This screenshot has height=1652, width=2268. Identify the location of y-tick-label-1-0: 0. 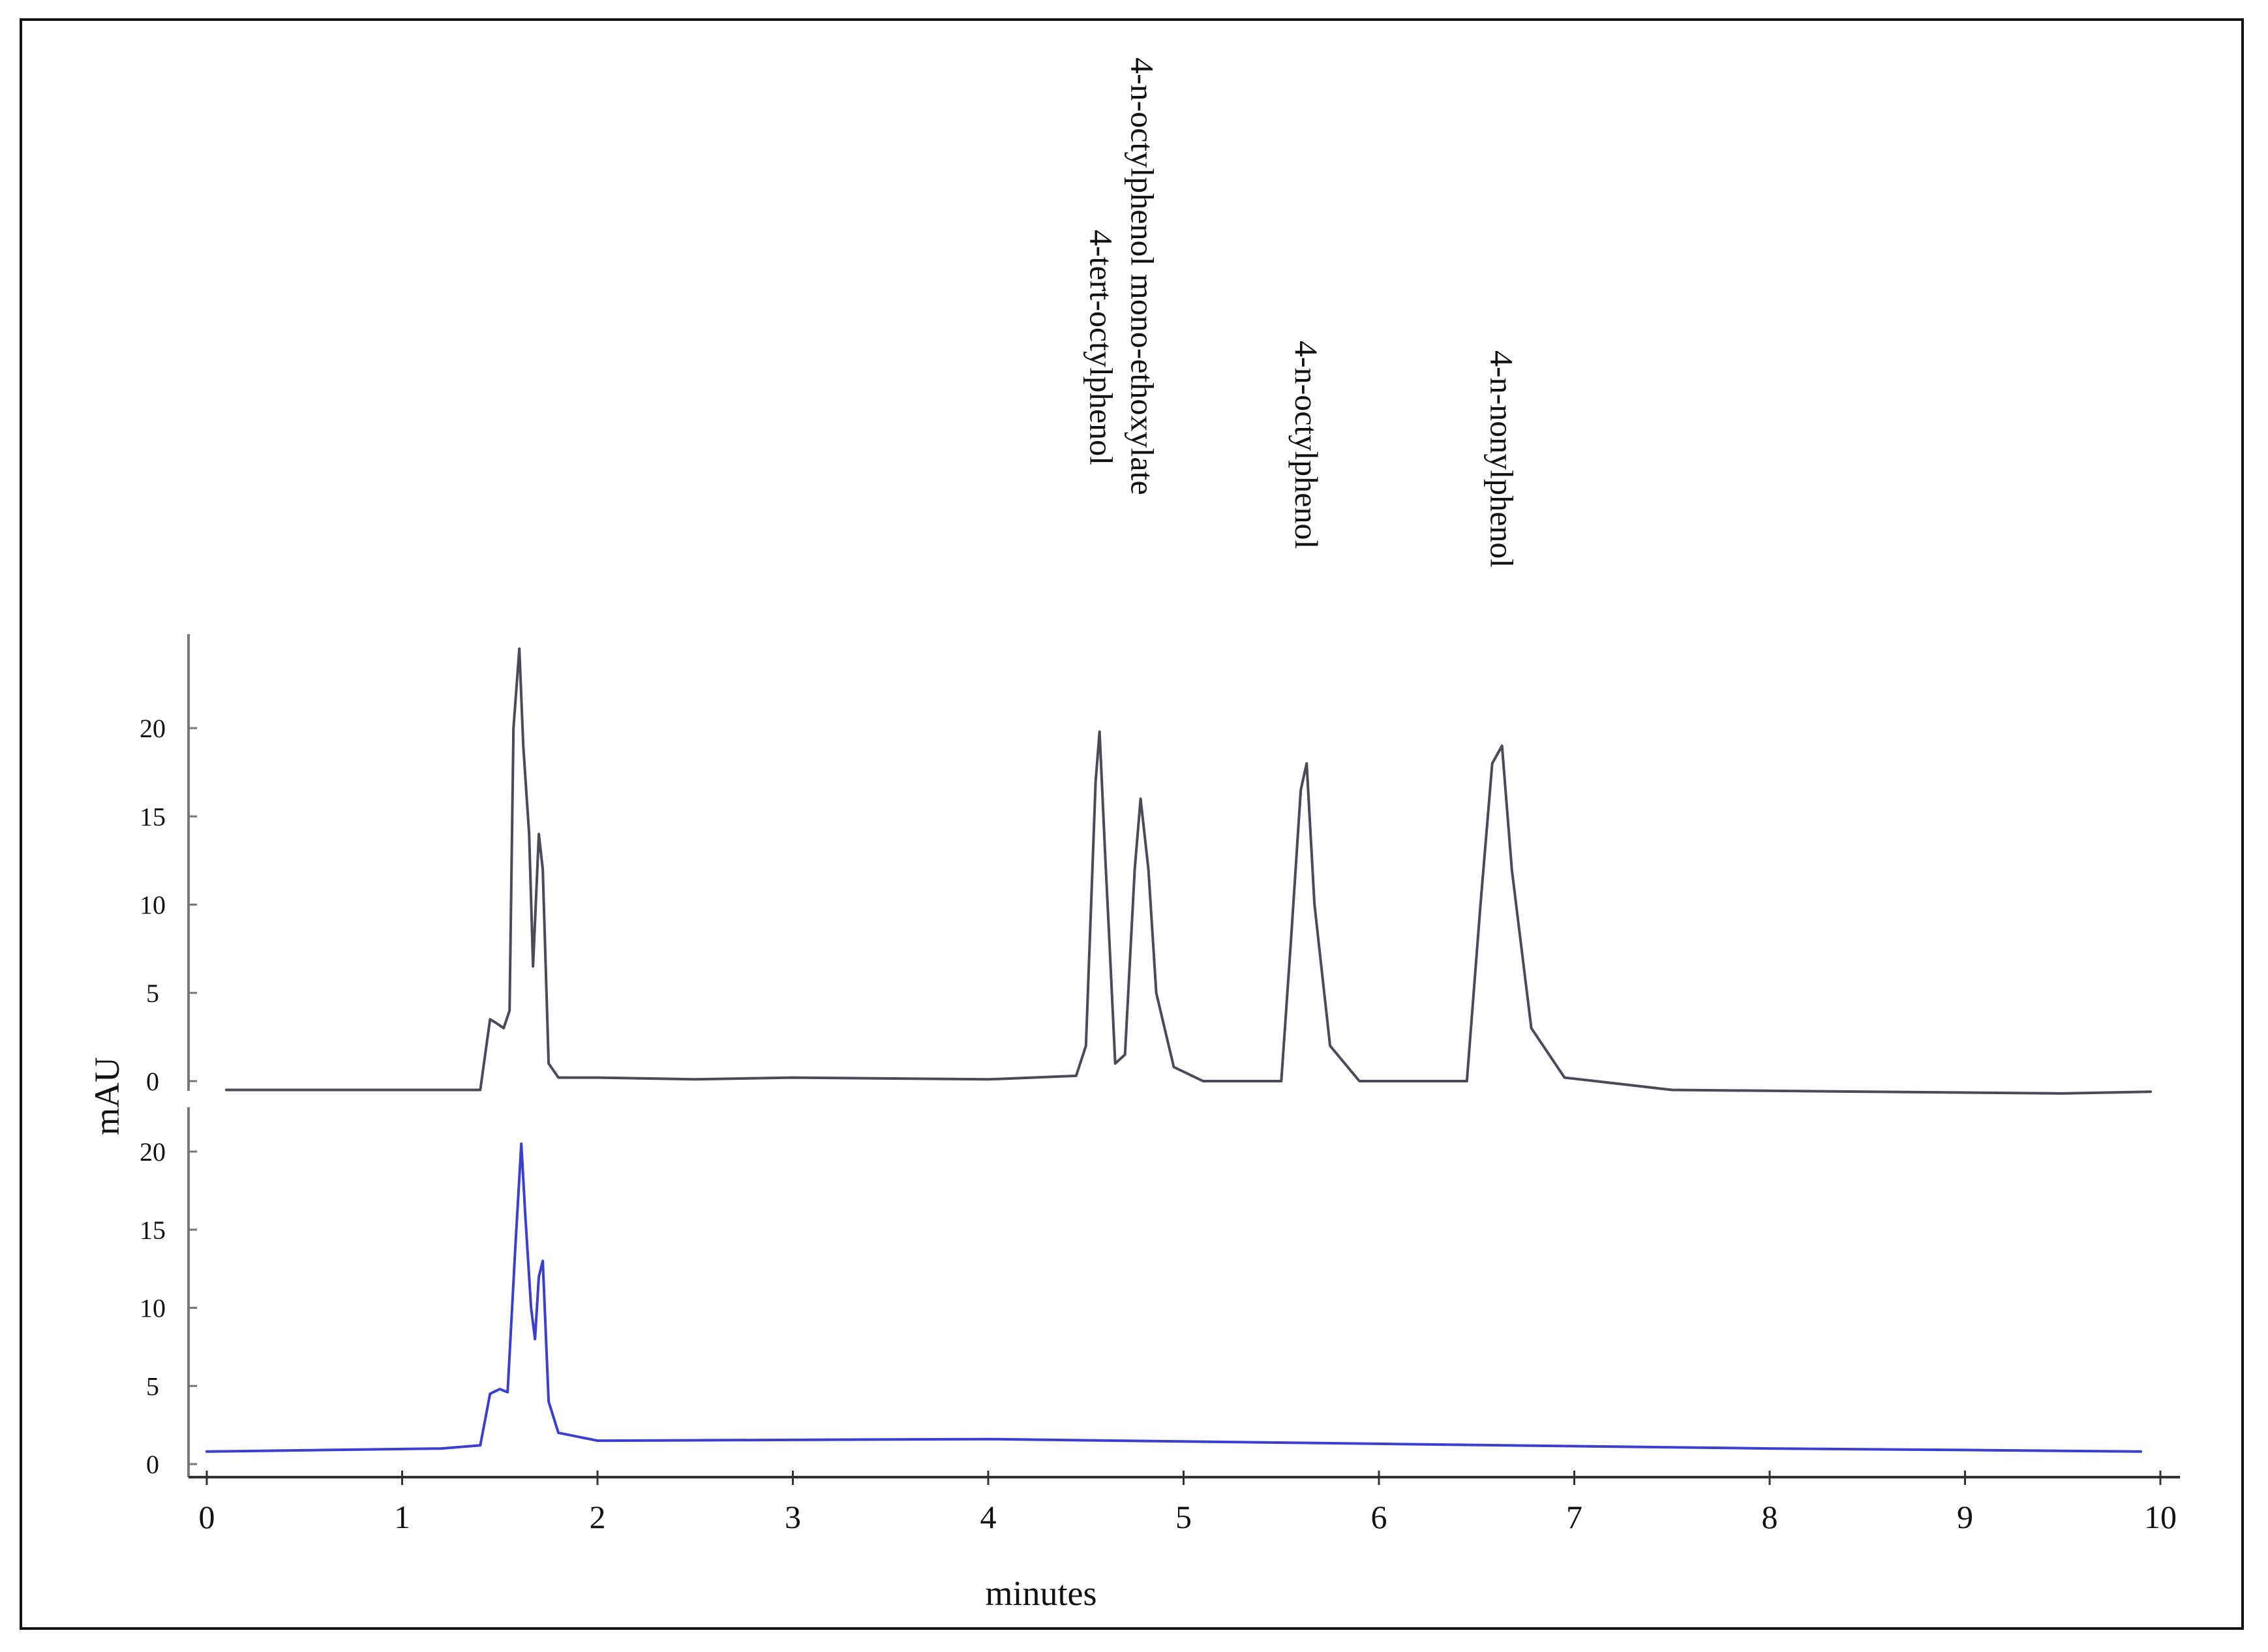
(152, 1081).